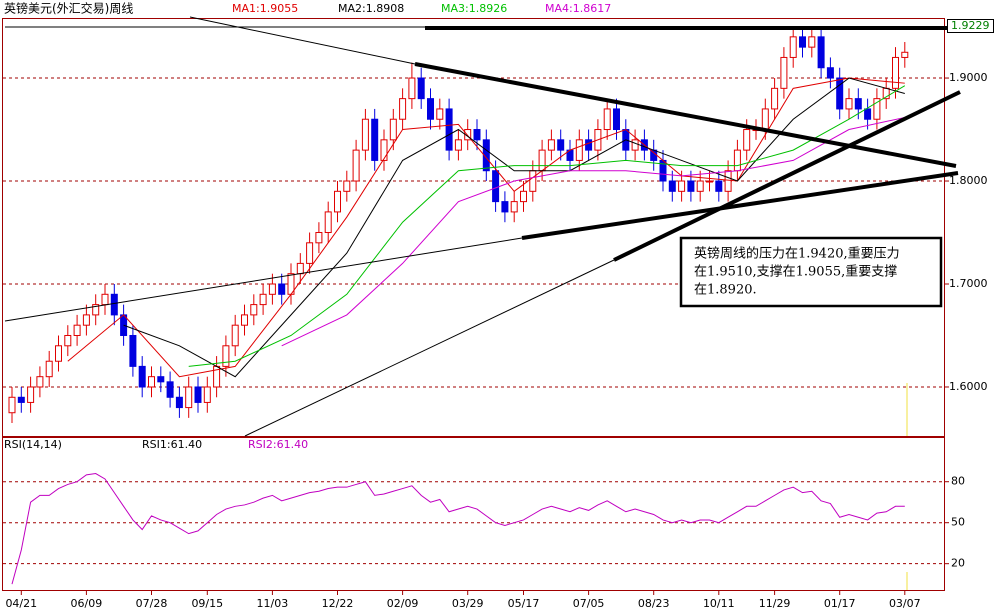  Describe the element at coordinates (21, 603) in the screenshot. I see `x-tick-label: 04/21` at that location.